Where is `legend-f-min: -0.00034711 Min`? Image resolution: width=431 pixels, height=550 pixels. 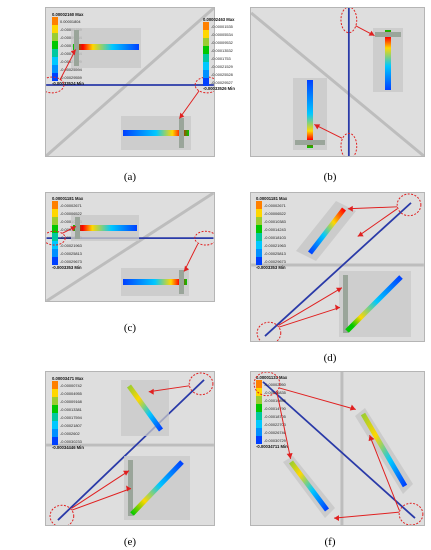 legend-f-min: -0.00034711 Min is located at coordinates (272, 446).